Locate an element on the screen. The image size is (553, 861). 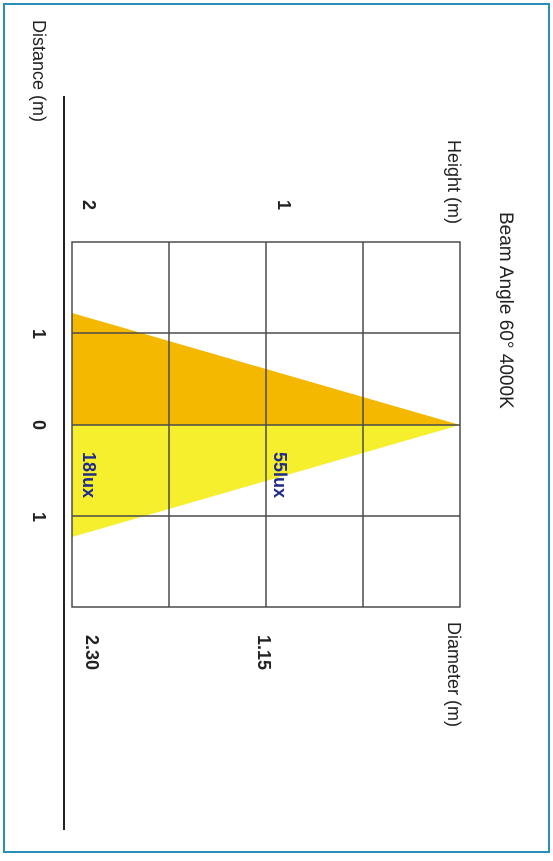
distance-label: Distance (m) is located at coordinates (39, 71).